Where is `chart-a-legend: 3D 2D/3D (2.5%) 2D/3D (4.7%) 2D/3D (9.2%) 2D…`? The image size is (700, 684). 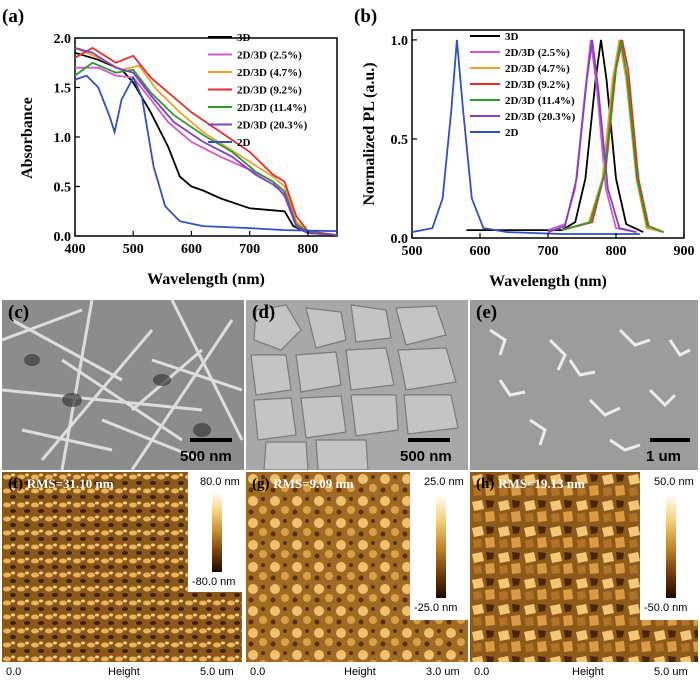 chart-a-legend: 3D 2D/3D (2.5%) 2D/3D (4.7%) 2D/3D (9.2%) 2D… is located at coordinates (258, 90).